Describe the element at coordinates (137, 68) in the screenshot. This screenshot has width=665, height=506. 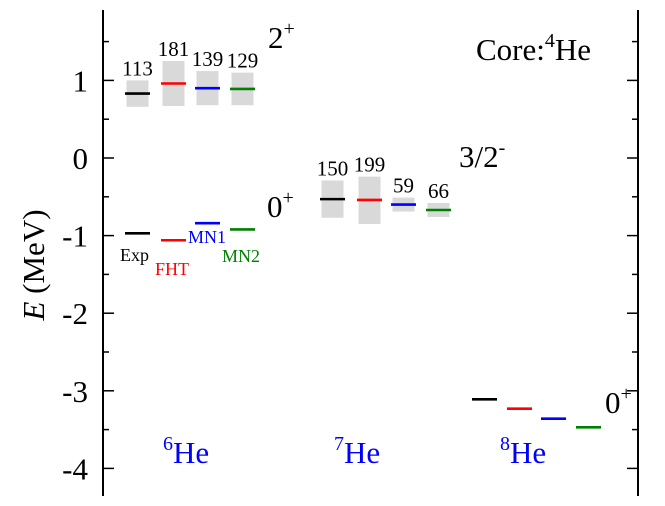
I see `width-label-Exp: 113` at that location.